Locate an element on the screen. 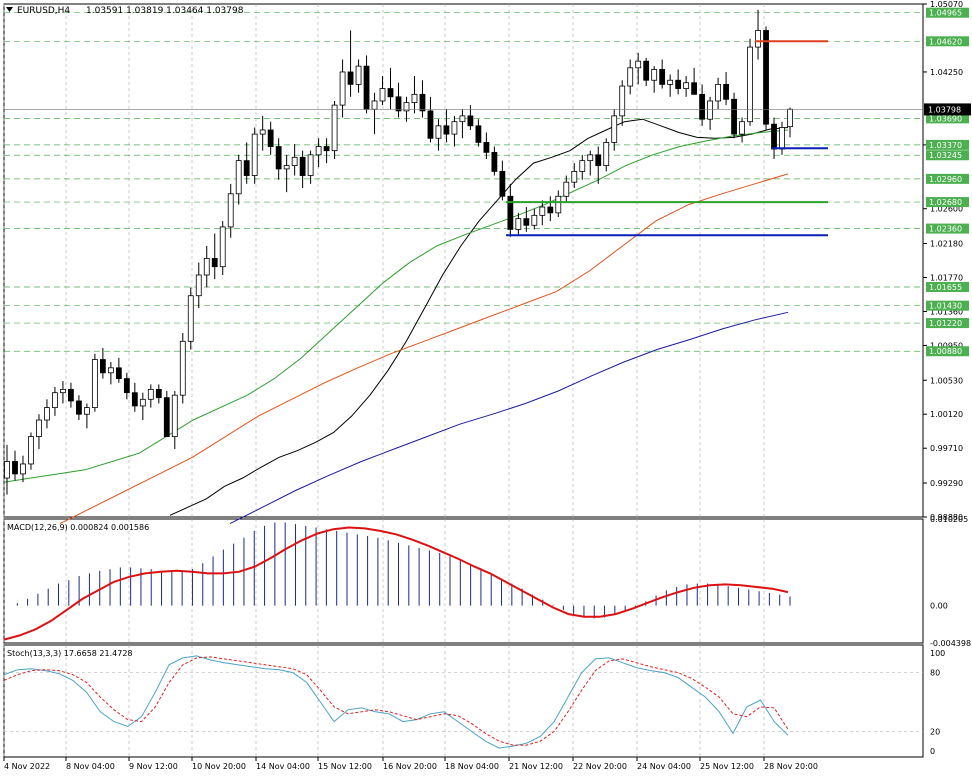 This screenshot has height=780, width=972. level-tag-label: 1.03690 is located at coordinates (945, 118).